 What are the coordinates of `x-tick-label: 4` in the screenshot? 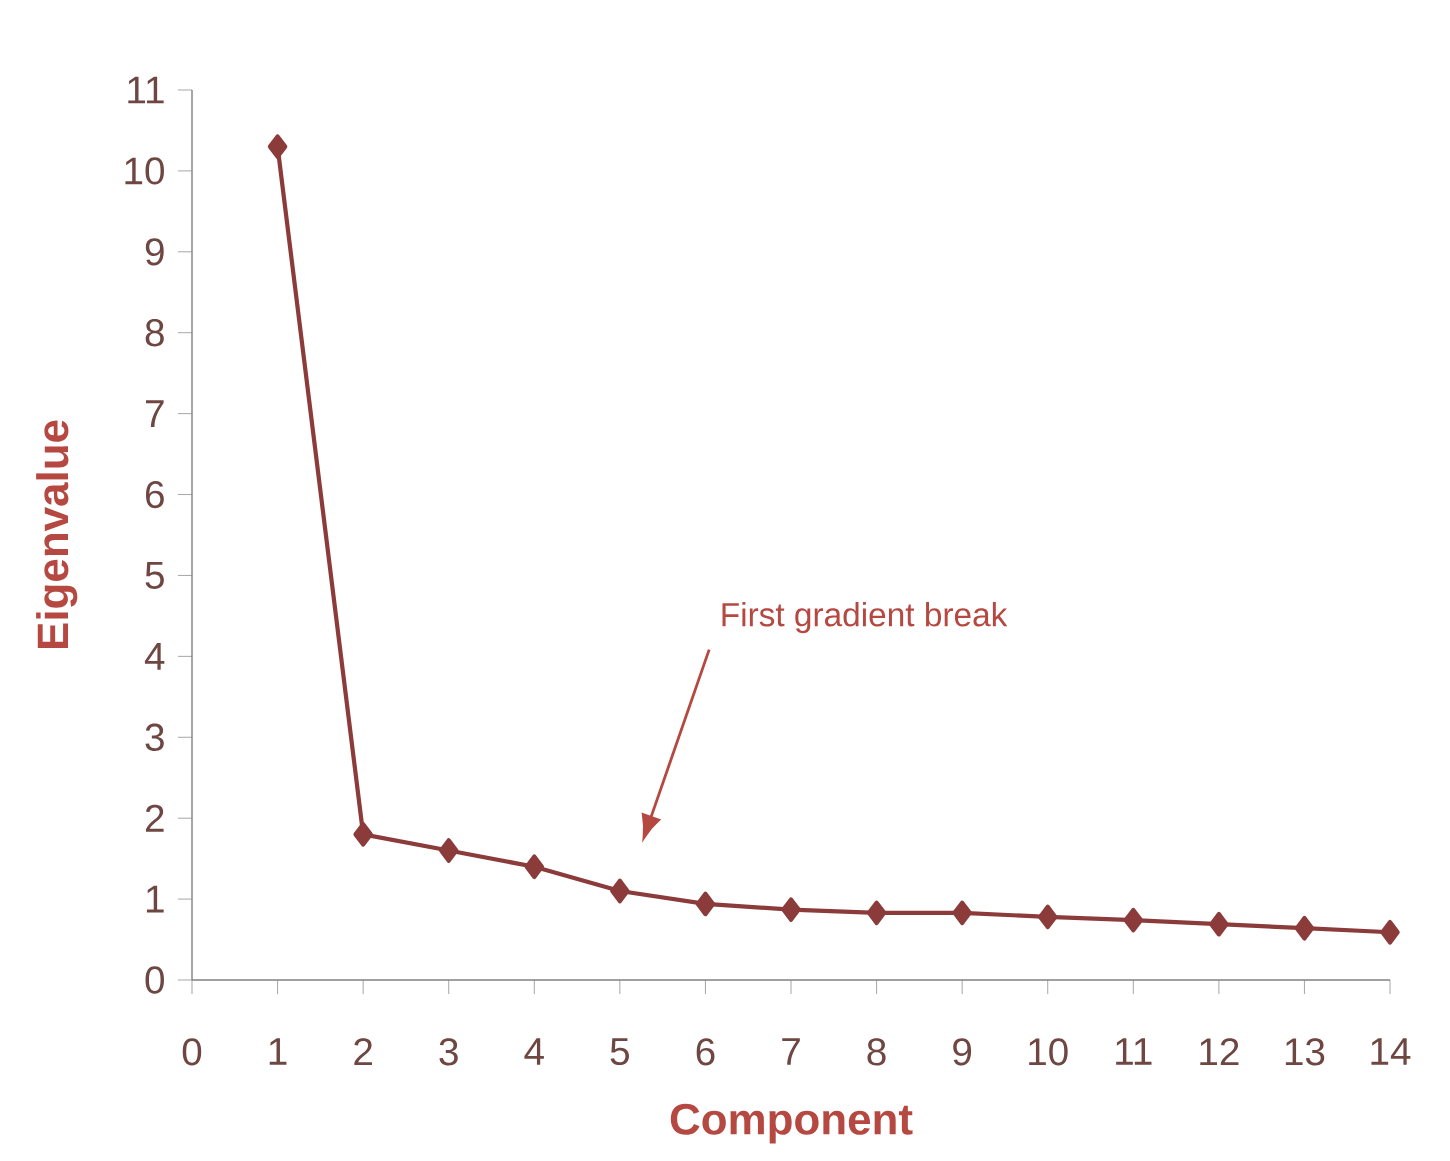 It's located at (534, 1051).